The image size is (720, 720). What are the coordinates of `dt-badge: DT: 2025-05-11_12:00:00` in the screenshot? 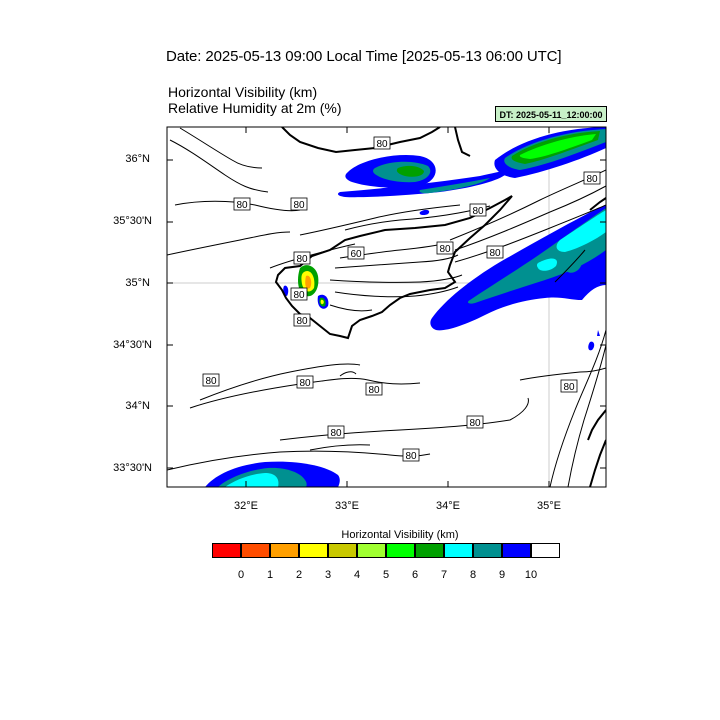 It's located at (551, 114).